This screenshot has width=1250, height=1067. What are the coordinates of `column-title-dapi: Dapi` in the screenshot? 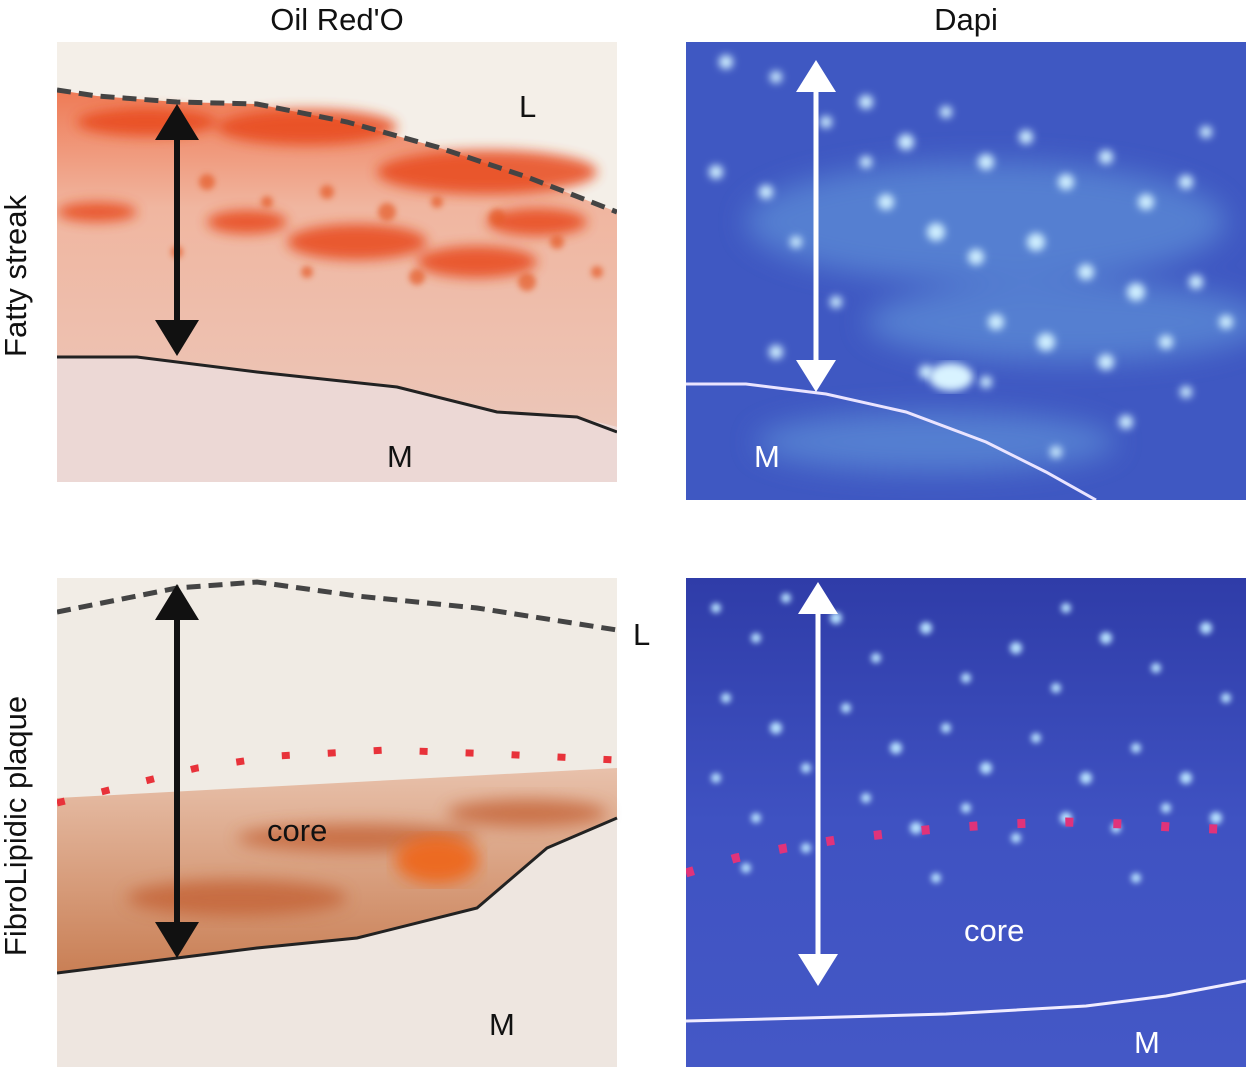 It's located at (966, 19).